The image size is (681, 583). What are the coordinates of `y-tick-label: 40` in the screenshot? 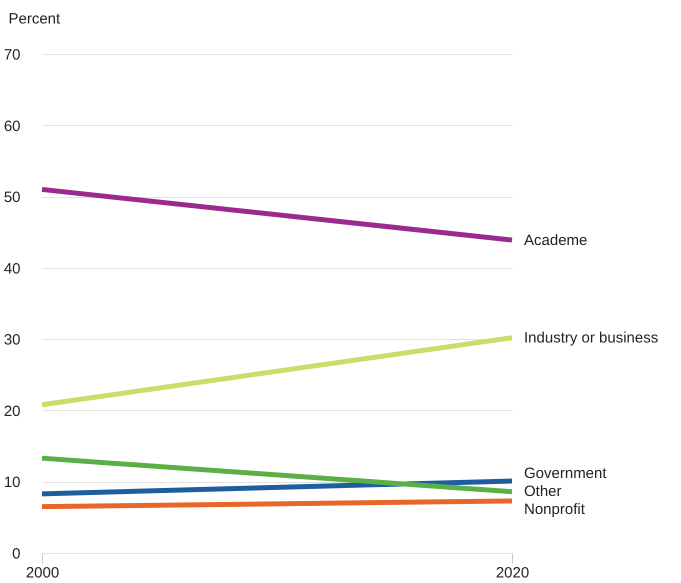 It's located at (12, 269).